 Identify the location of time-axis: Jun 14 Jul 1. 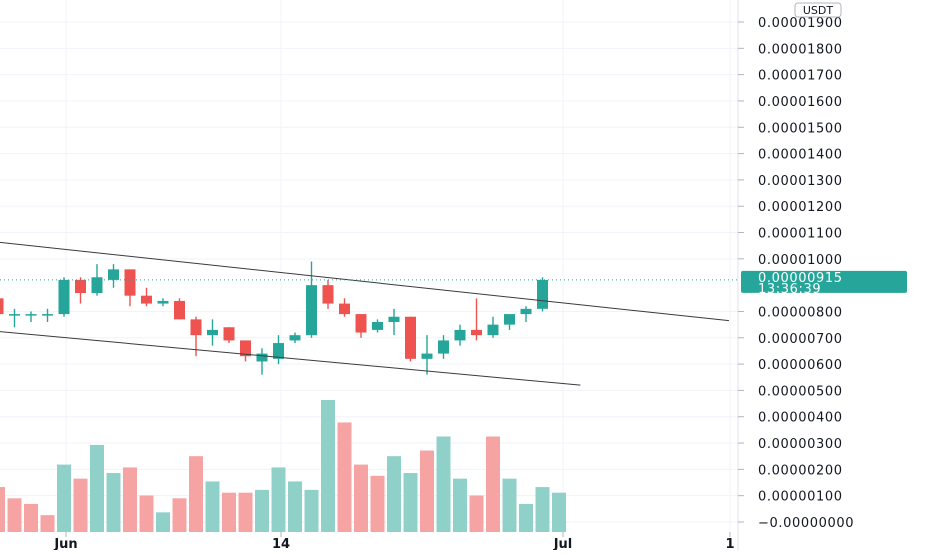
(394, 542).